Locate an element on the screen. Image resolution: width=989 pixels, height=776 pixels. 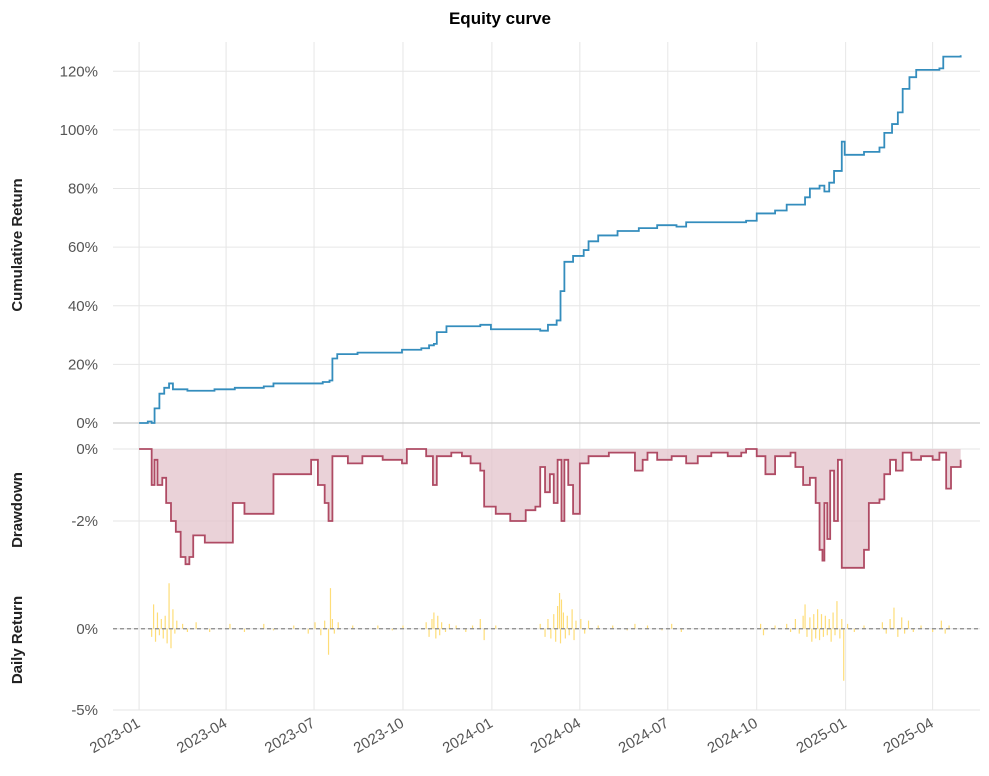
x-tick-label: 2023-07 is located at coordinates (290, 736).